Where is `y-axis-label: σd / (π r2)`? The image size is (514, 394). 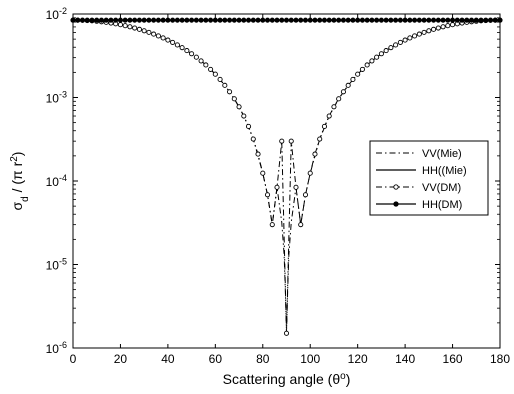 y-axis-label: σd / (π r2) is located at coordinates (20, 181).